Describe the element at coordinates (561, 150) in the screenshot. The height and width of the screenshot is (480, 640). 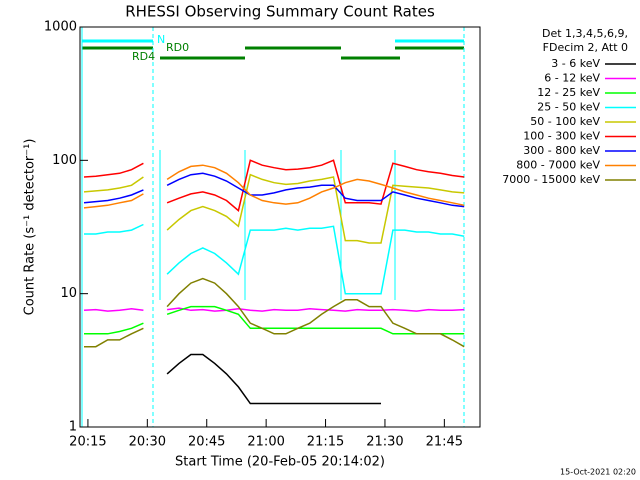
I see `legend-label: 300 - 800 keV` at that location.